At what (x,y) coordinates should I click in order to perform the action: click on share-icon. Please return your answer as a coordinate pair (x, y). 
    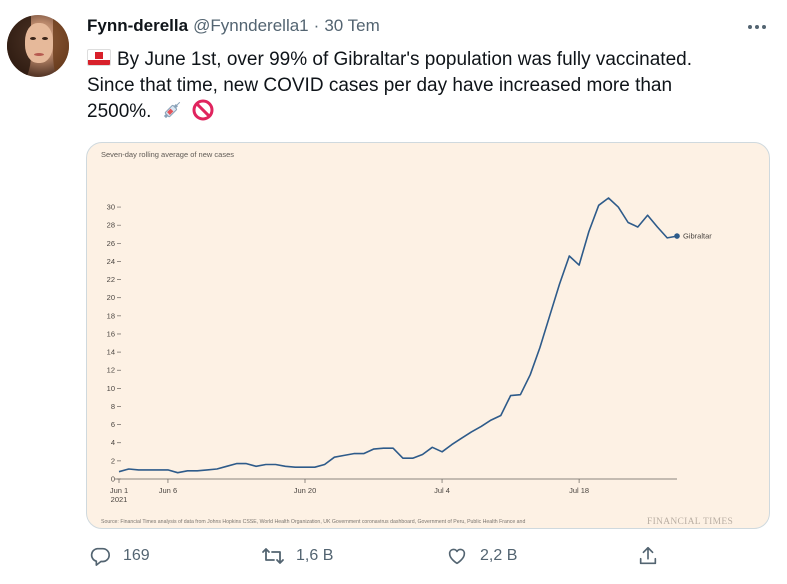
    Looking at the image, I should click on (648, 556).